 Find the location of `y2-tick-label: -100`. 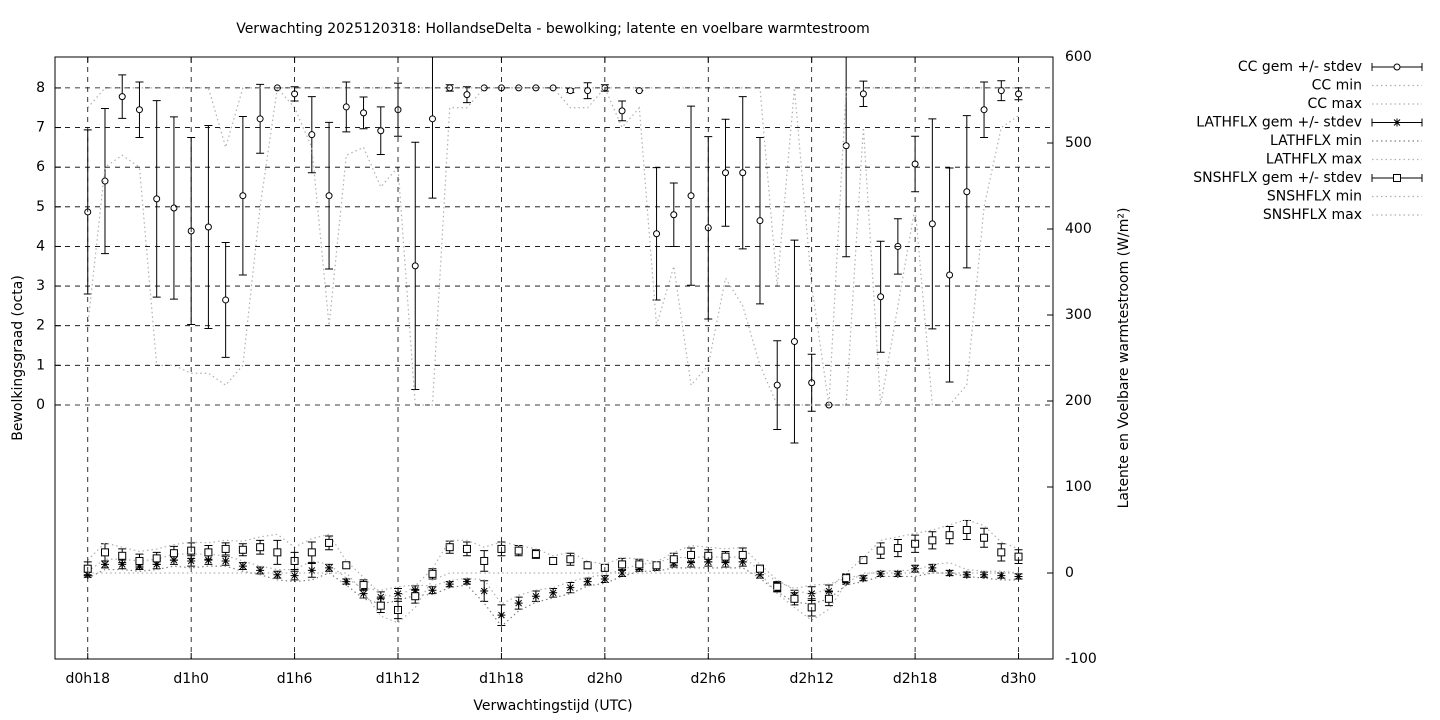

y2-tick-label: -100 is located at coordinates (1081, 659).